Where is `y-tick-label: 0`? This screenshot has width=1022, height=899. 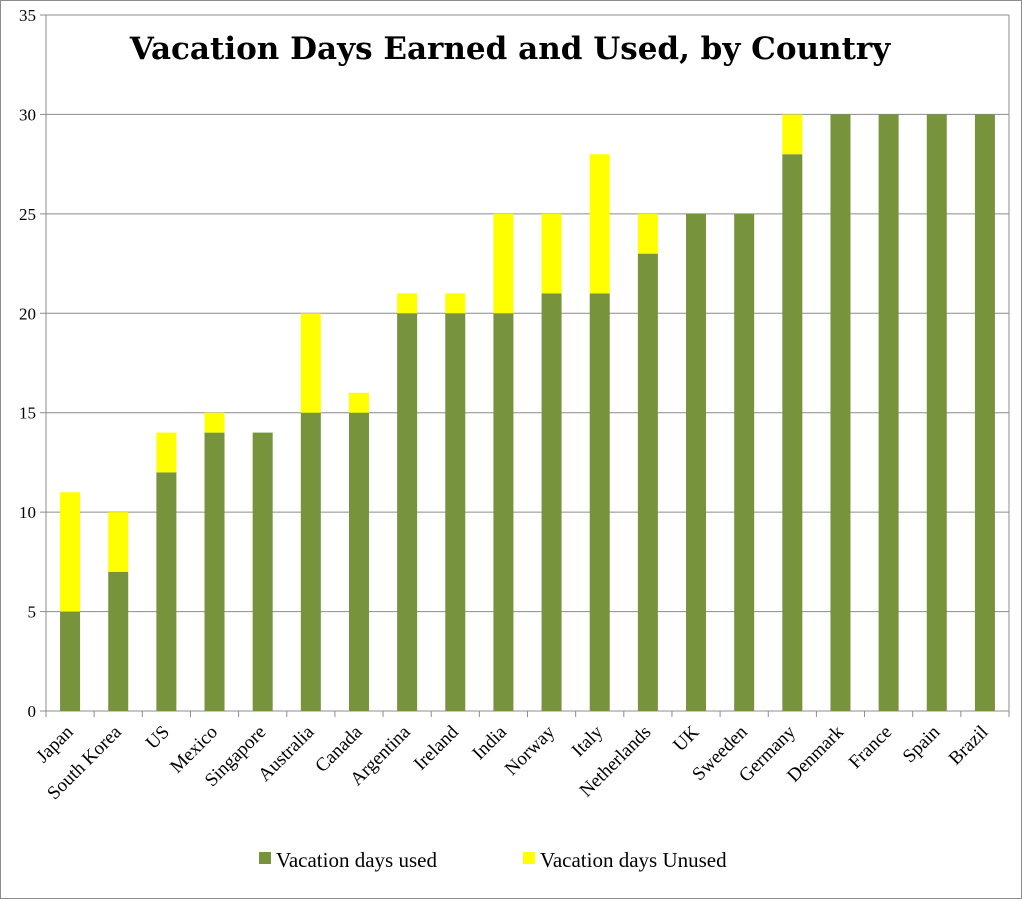
y-tick-label: 0 is located at coordinates (32, 711).